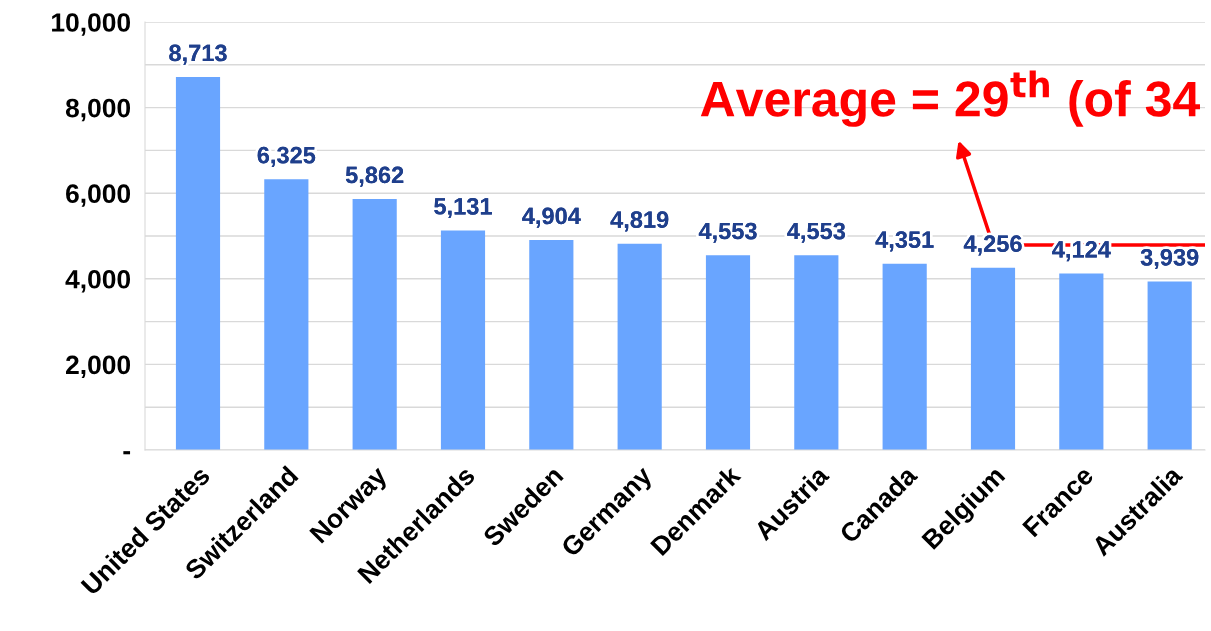 The height and width of the screenshot is (631, 1211). What do you see at coordinates (127, 453) in the screenshot?
I see `y-tick-label: -` at bounding box center [127, 453].